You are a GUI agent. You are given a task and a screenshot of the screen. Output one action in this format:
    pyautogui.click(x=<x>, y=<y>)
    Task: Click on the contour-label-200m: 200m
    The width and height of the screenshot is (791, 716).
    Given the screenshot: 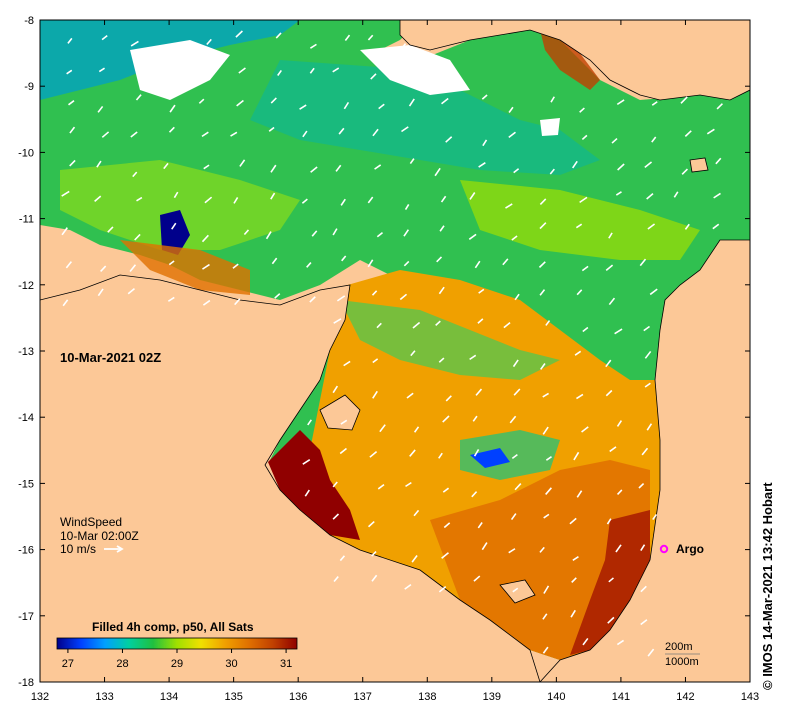 What is the action you would take?
    pyautogui.click(x=679, y=647)
    